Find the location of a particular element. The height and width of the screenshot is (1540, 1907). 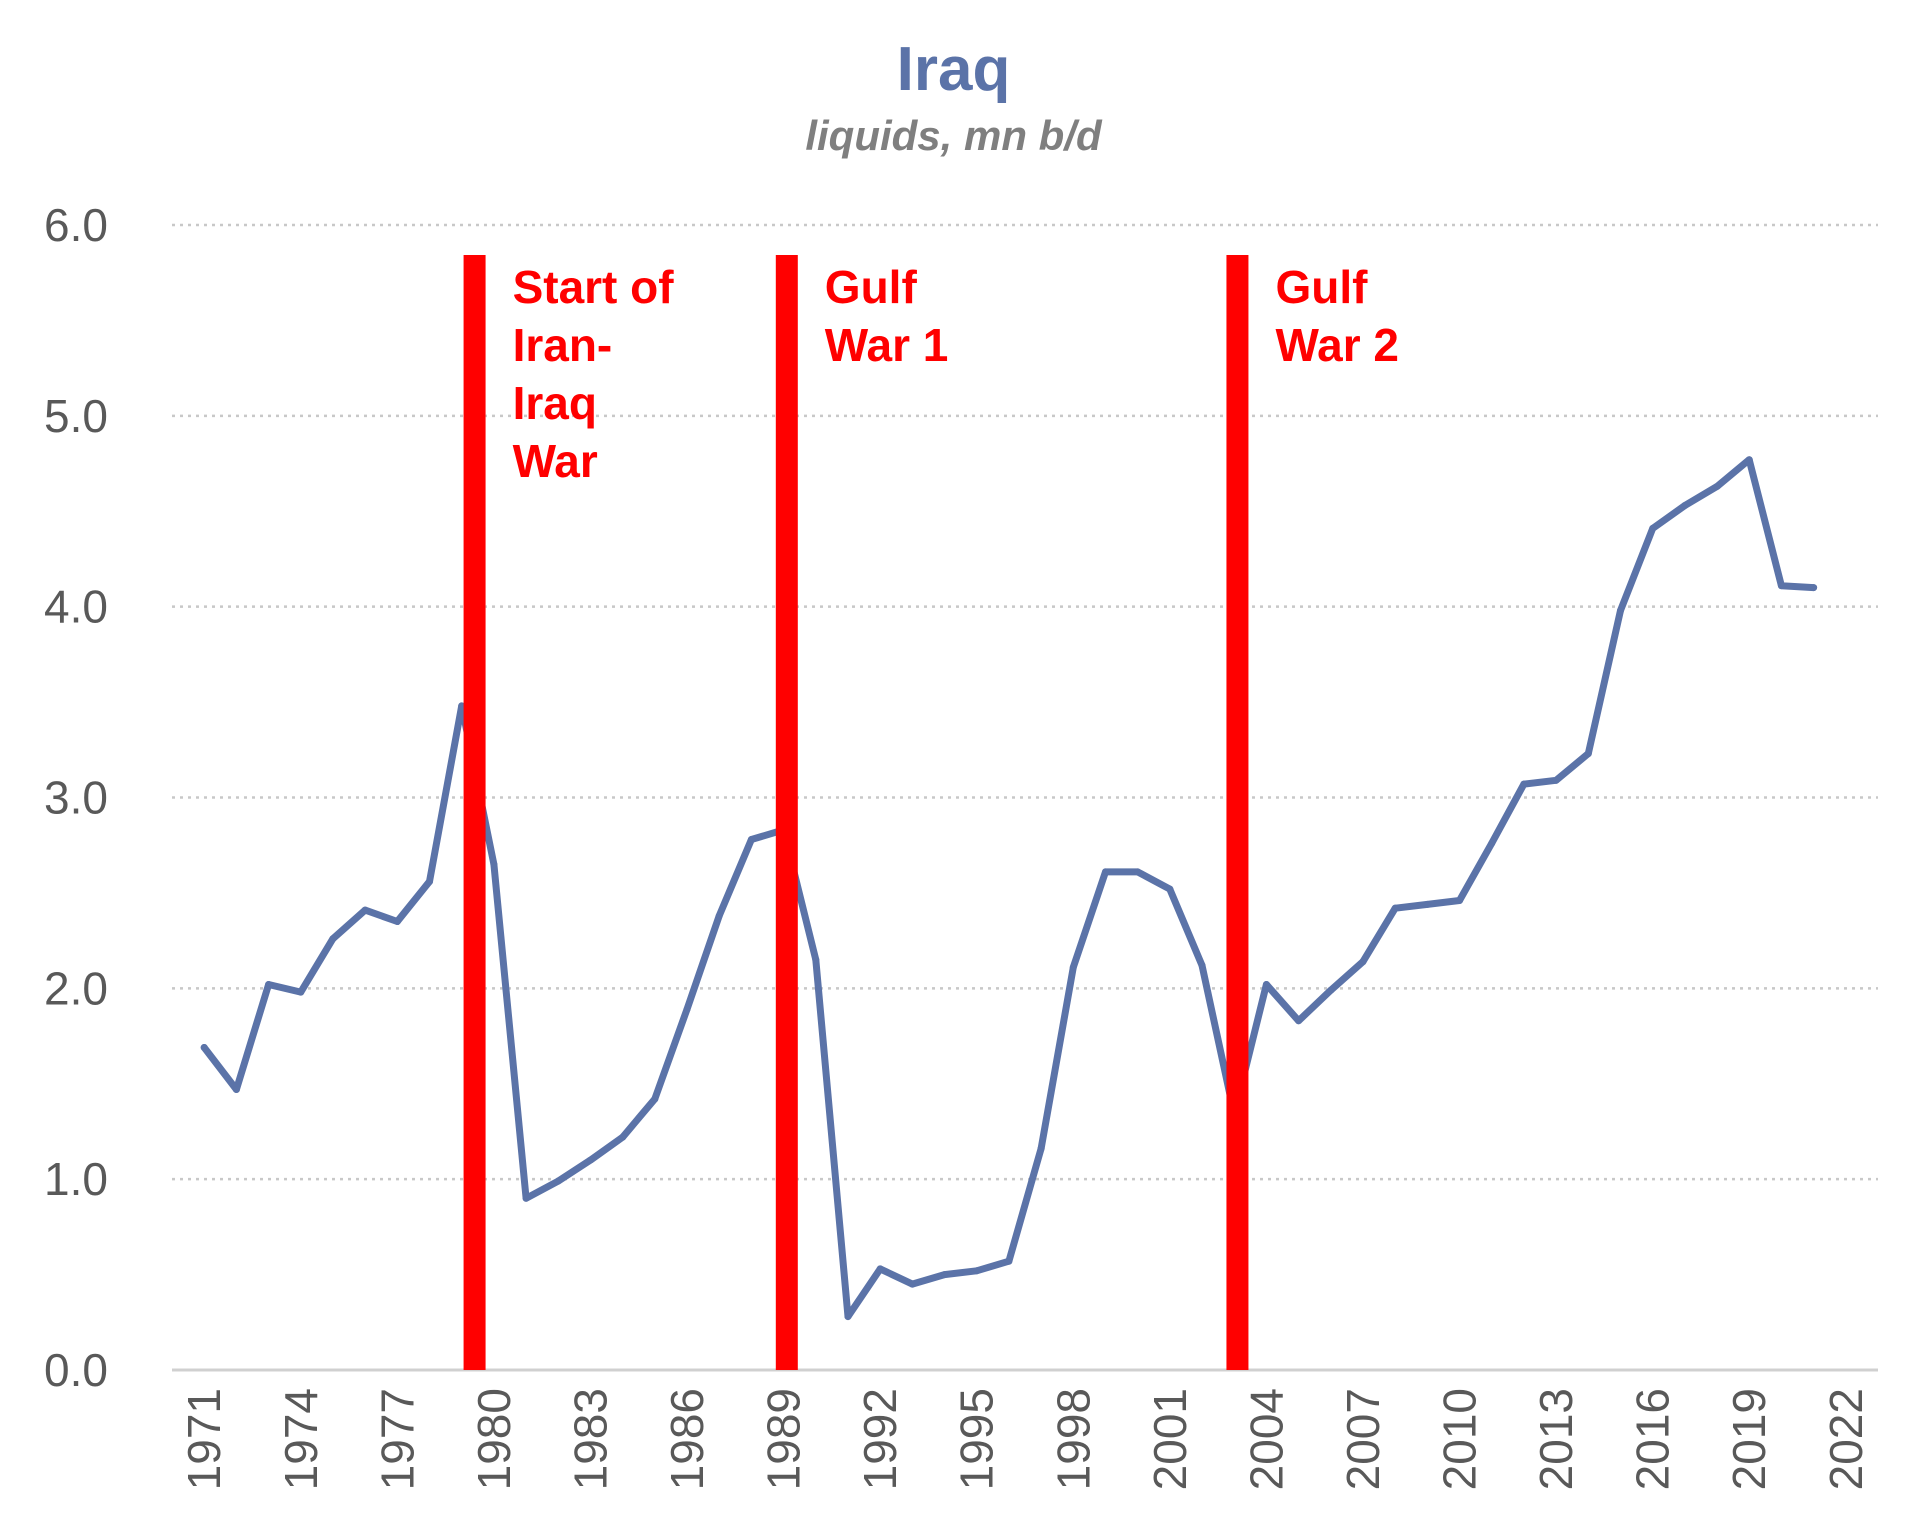

event-annotation: Gulf War 1 is located at coordinates (887, 316).